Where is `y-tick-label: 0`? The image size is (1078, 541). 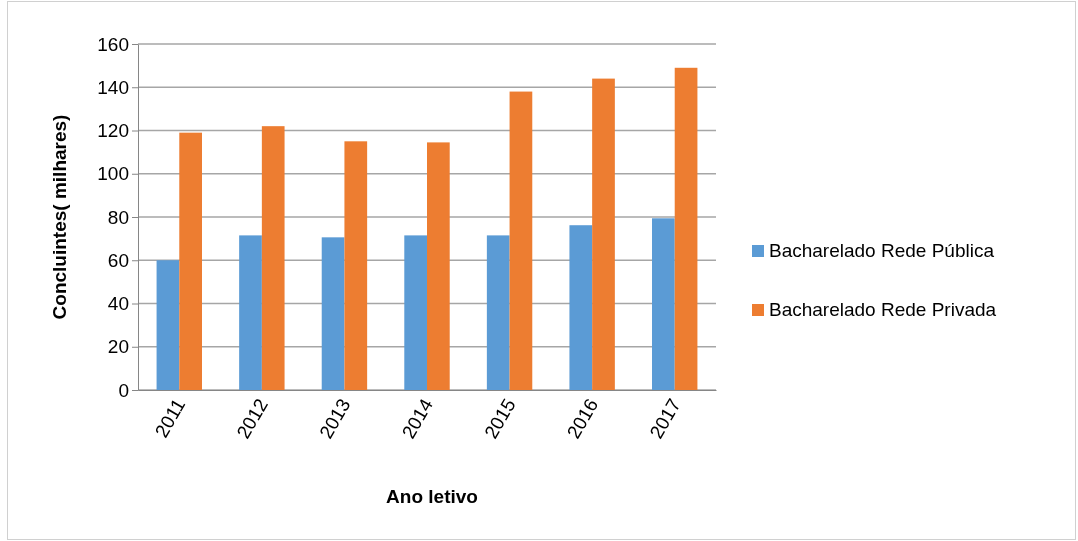
y-tick-label: 0 is located at coordinates (123, 390).